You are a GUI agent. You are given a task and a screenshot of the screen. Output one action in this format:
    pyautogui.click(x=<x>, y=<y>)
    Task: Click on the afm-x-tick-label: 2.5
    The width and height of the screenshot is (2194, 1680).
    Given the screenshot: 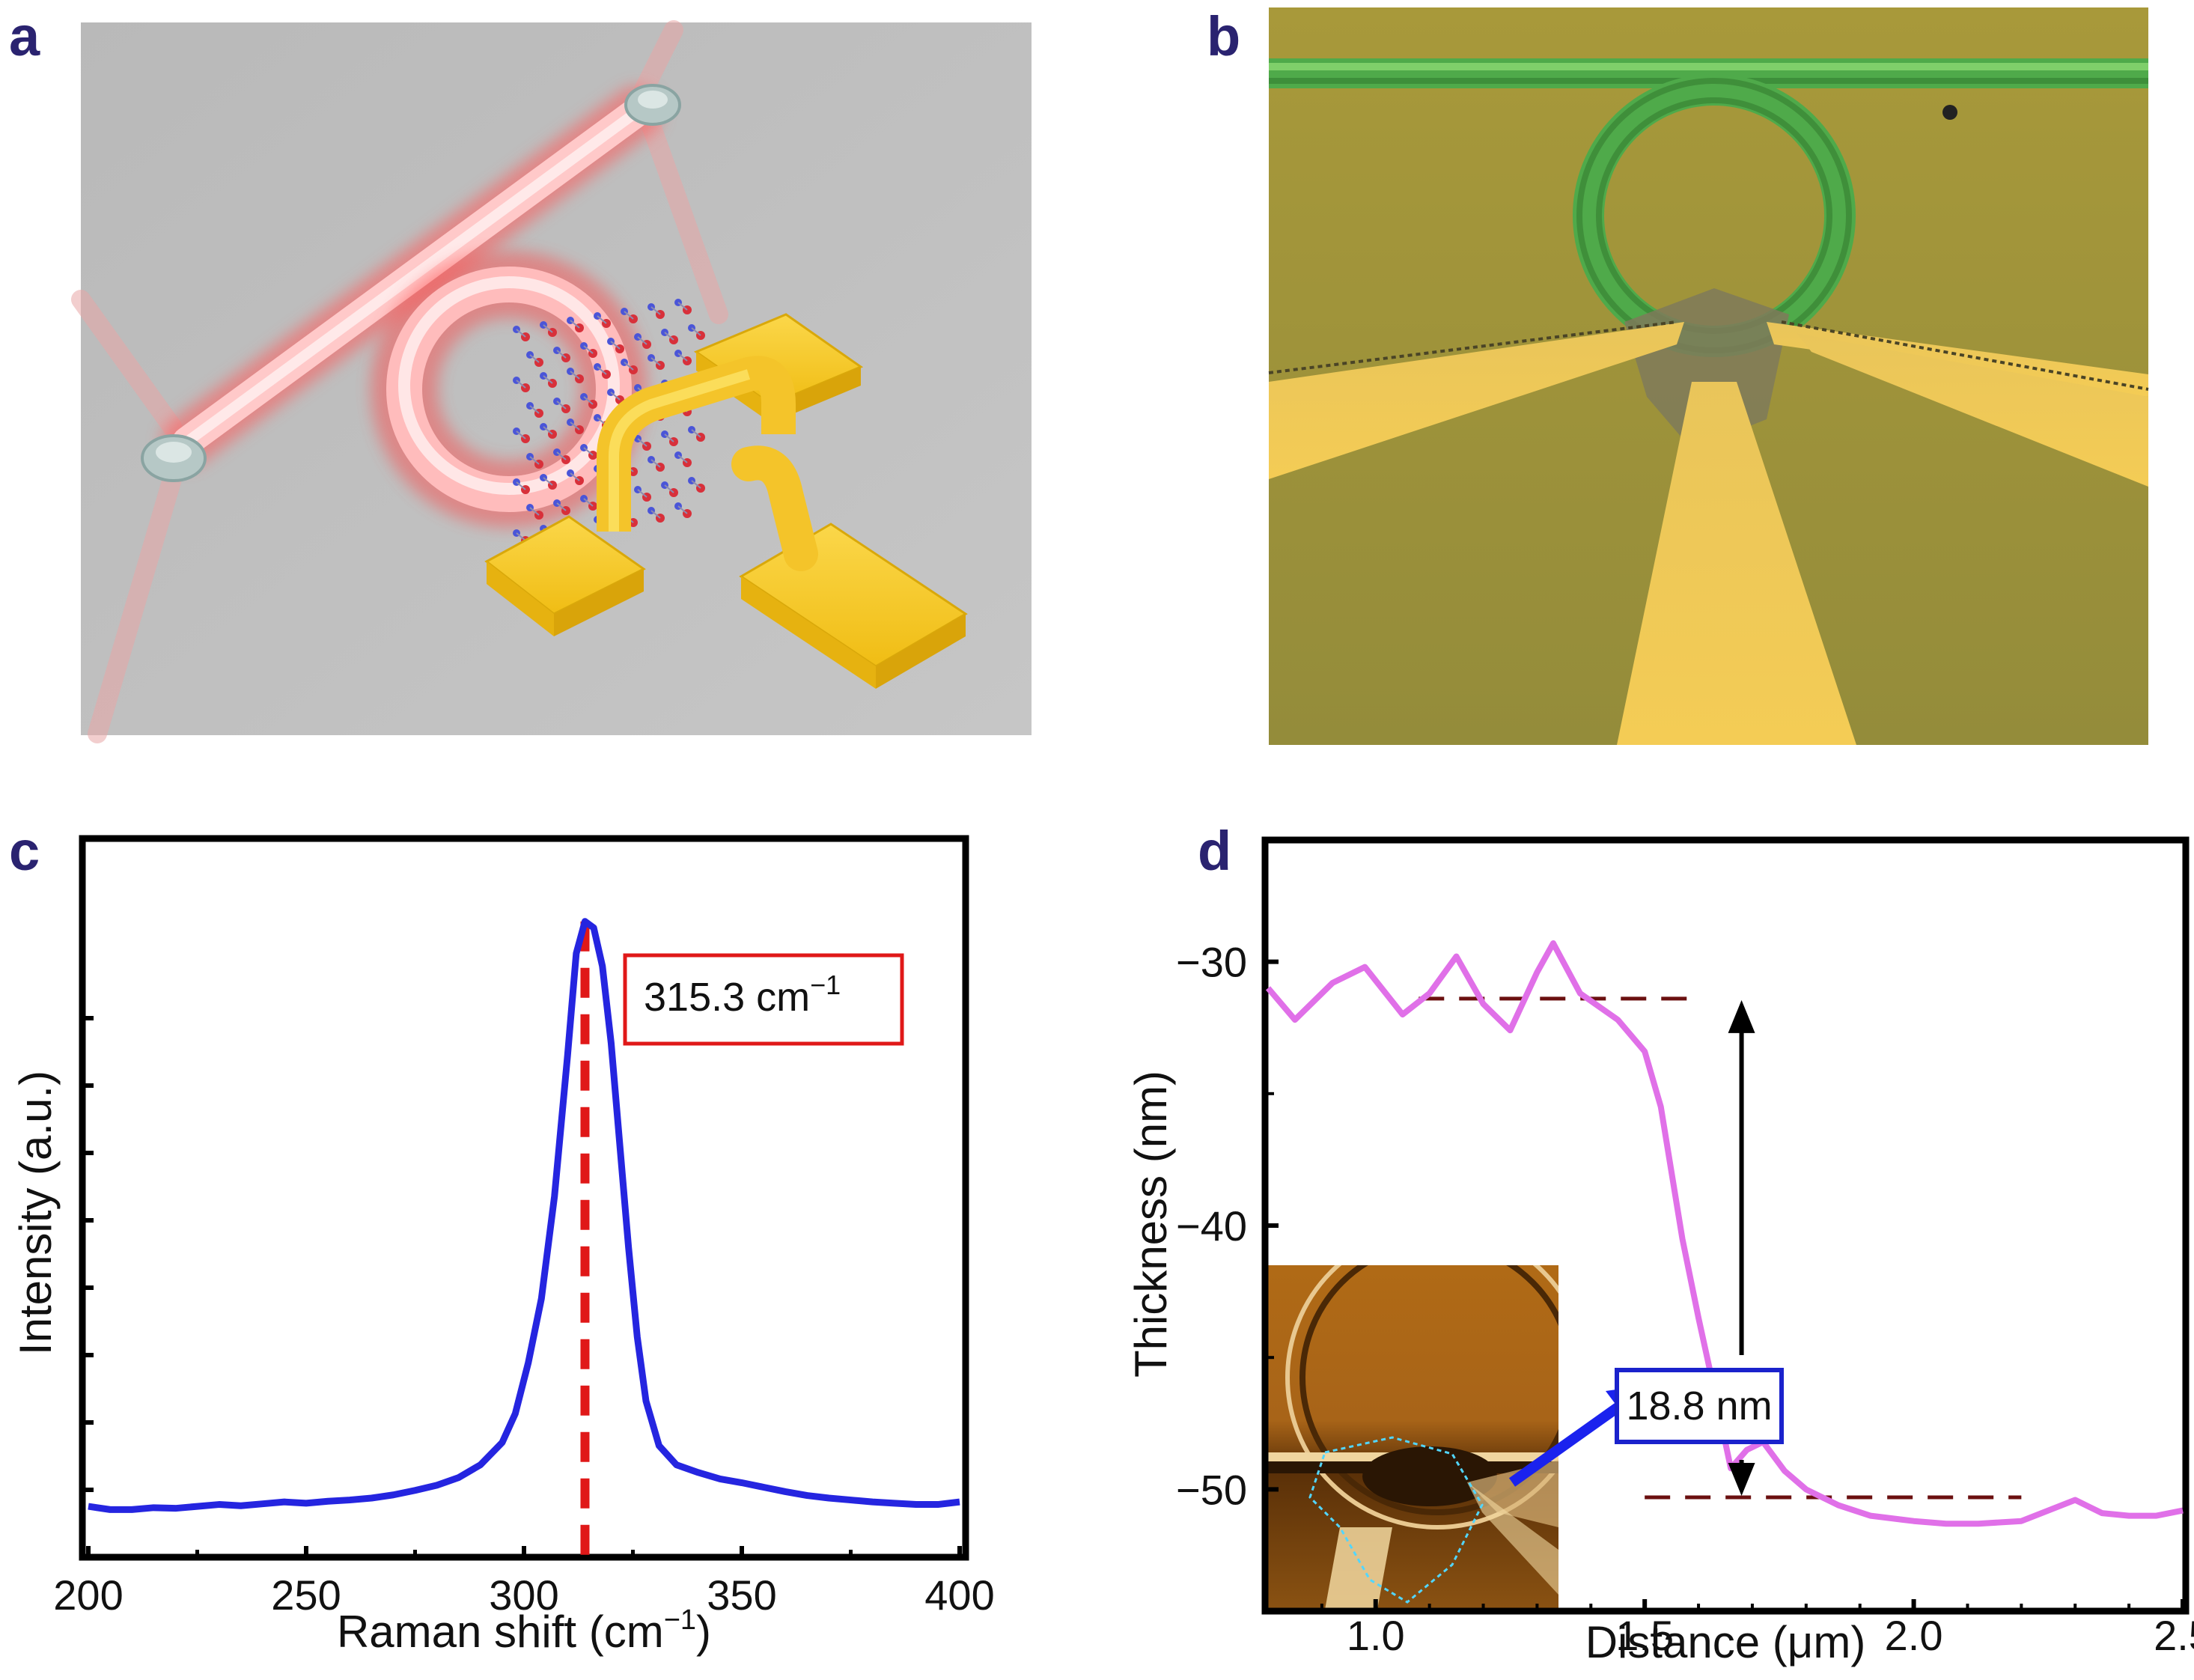 What is the action you would take?
    pyautogui.click(x=2174, y=1635)
    